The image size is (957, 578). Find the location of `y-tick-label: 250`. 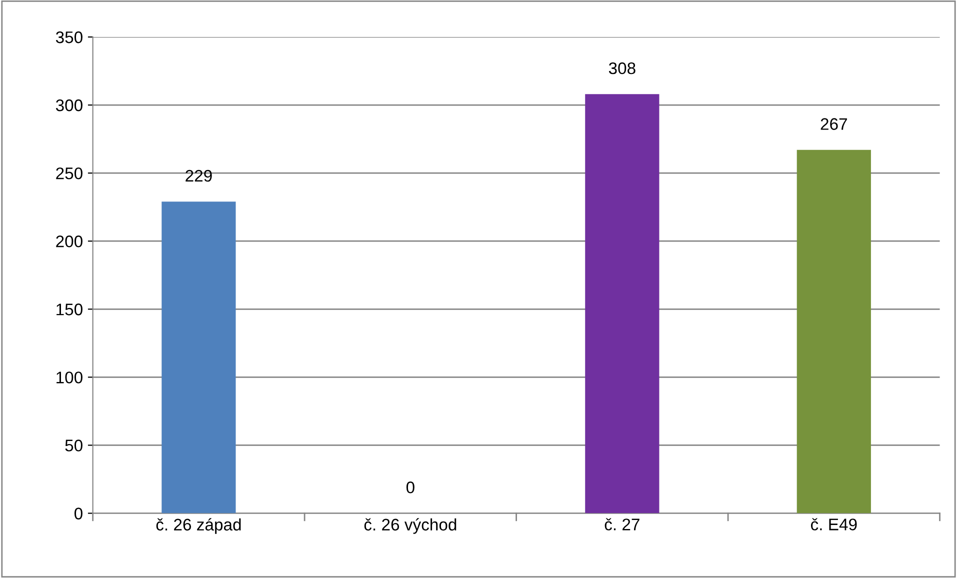

y-tick-label: 250 is located at coordinates (69, 173).